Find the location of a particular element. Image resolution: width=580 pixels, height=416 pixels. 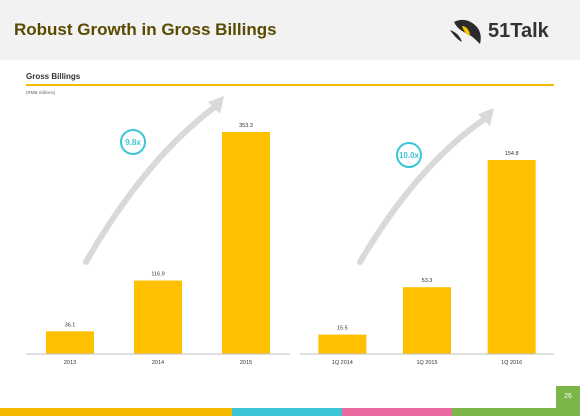

header-bar is located at coordinates (290, 30).